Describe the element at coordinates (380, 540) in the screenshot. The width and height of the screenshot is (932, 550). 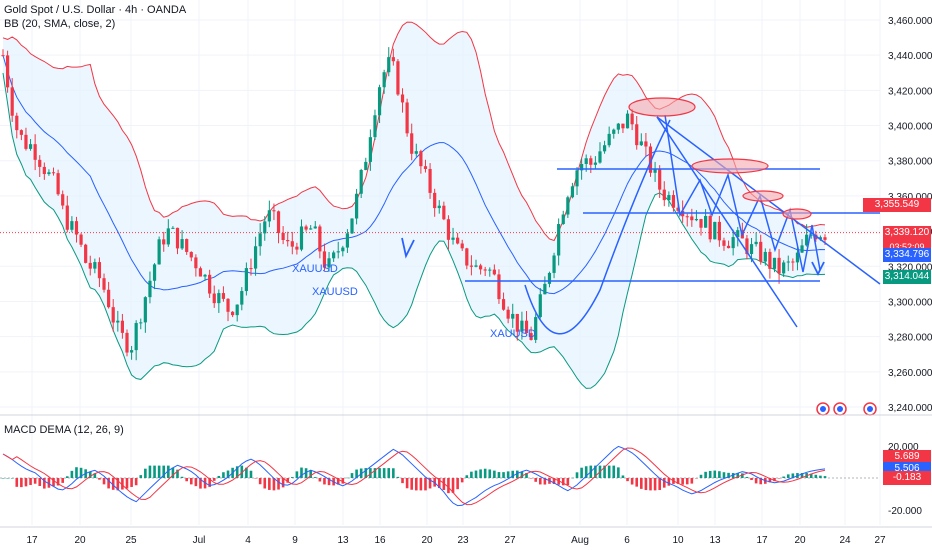
I see `time-axis-label: 16` at that location.